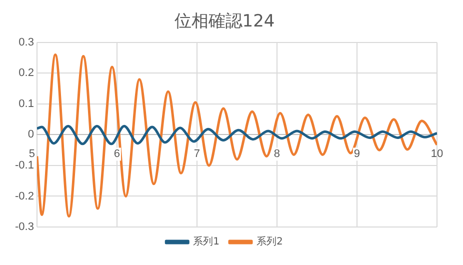 This screenshot has width=463, height=265. What do you see at coordinates (24, 227) in the screenshot?
I see `y-tick-label: -0.3` at bounding box center [24, 227].